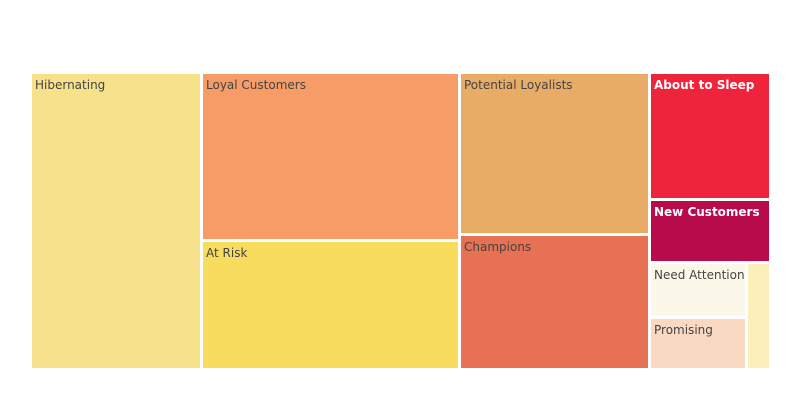  I want to click on treemap-tile-at-risk: At Risk, so click(330, 305).